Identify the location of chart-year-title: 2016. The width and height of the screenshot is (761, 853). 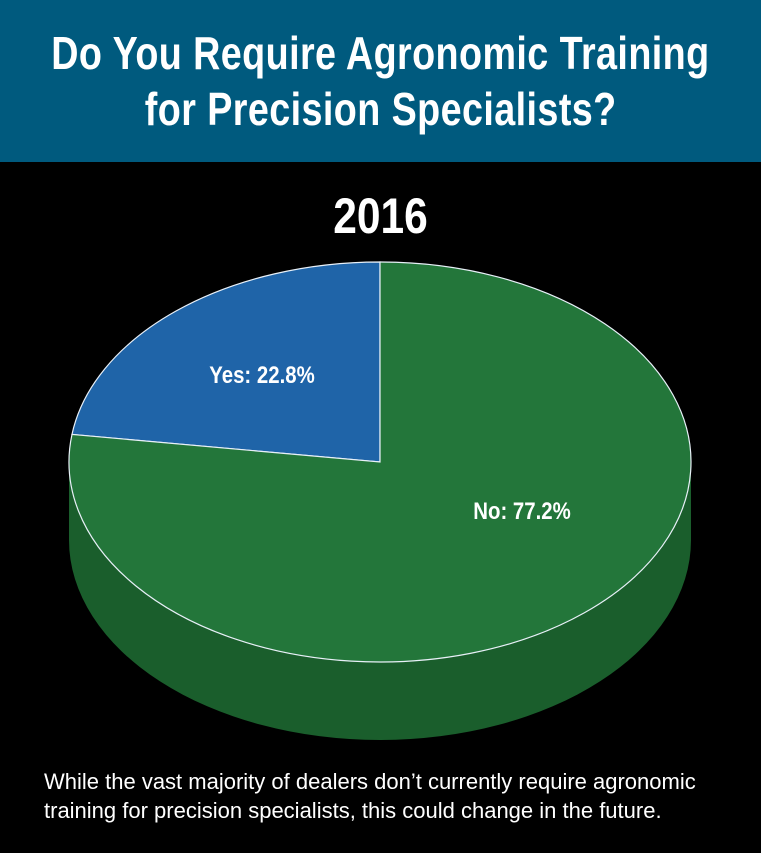
(380, 216).